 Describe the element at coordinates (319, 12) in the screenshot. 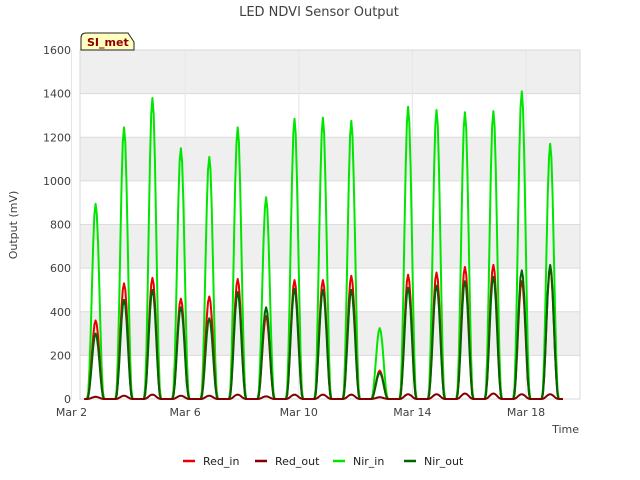

I see `chart-title: LED NDVI Sensor Output` at that location.